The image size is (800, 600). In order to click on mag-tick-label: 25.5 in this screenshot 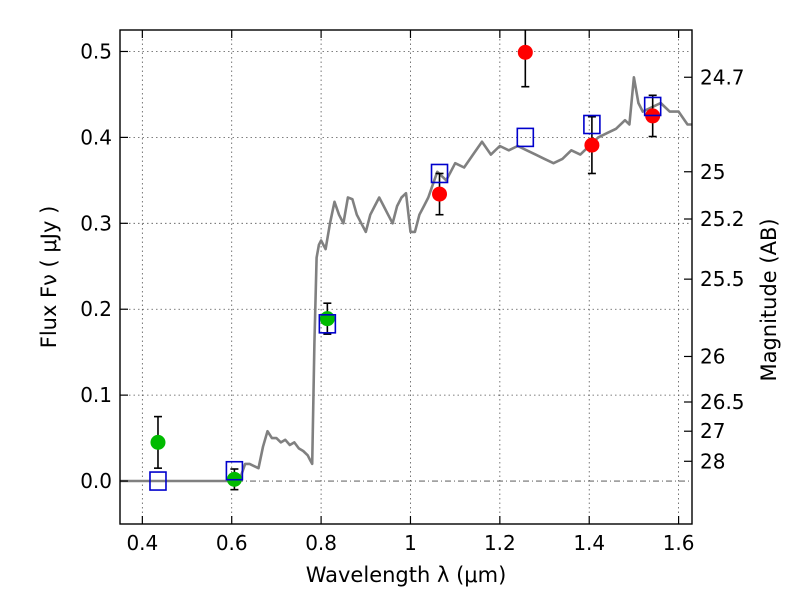, I will do `click(722, 279)`.